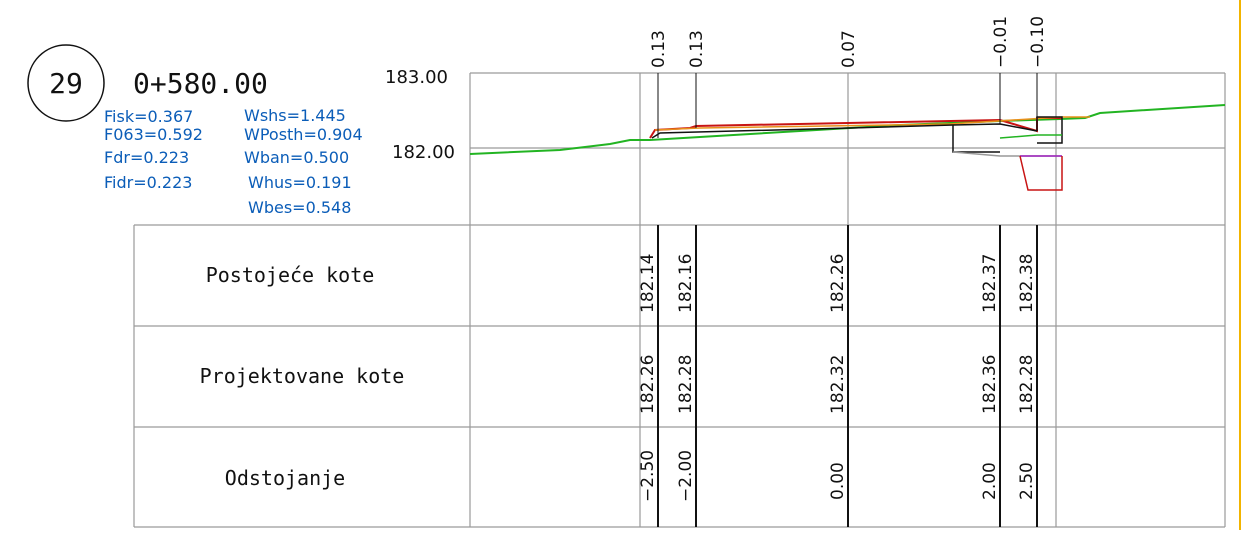  I want to click on coef-wposth: WPosth=0.904, so click(303, 134).